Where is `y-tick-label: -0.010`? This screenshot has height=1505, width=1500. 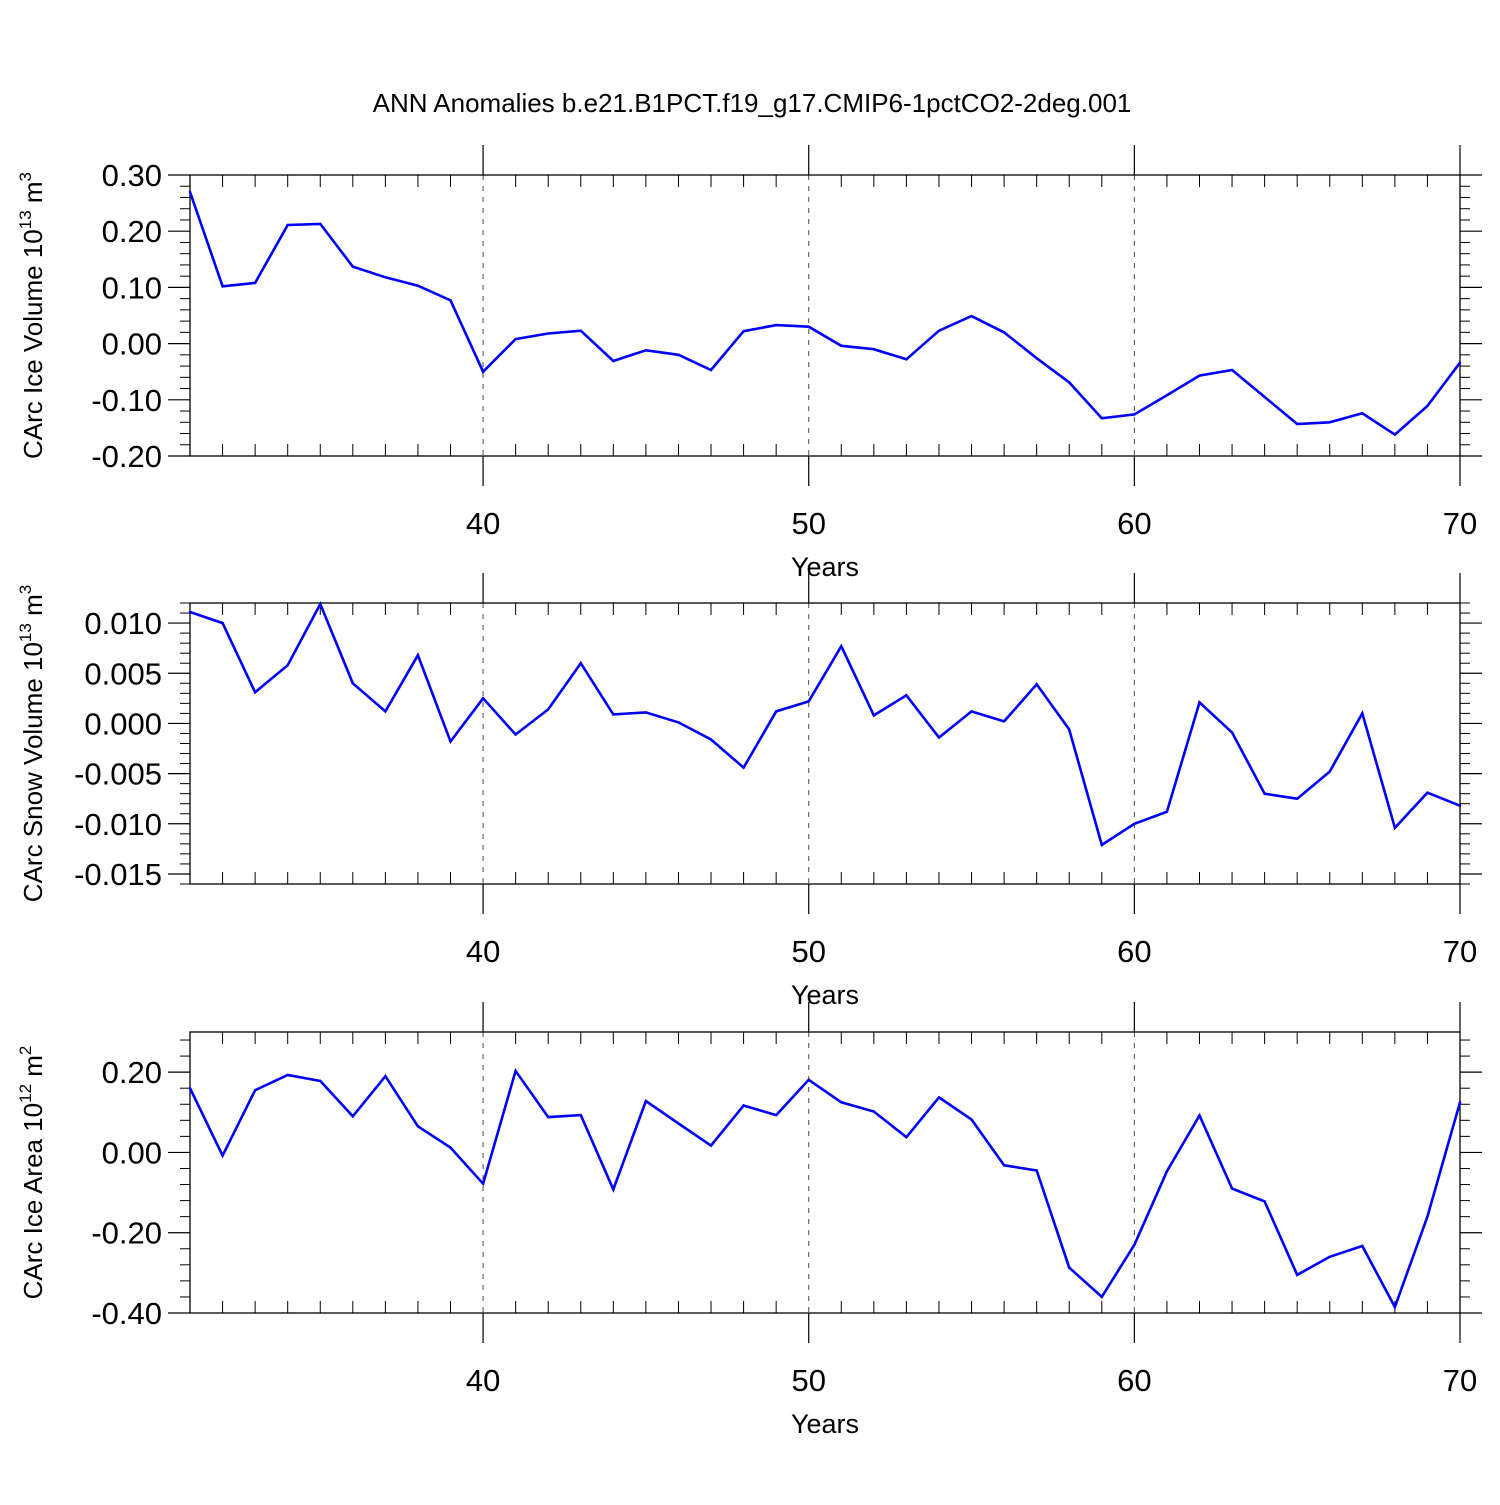
y-tick-label: -0.010 is located at coordinates (118, 824).